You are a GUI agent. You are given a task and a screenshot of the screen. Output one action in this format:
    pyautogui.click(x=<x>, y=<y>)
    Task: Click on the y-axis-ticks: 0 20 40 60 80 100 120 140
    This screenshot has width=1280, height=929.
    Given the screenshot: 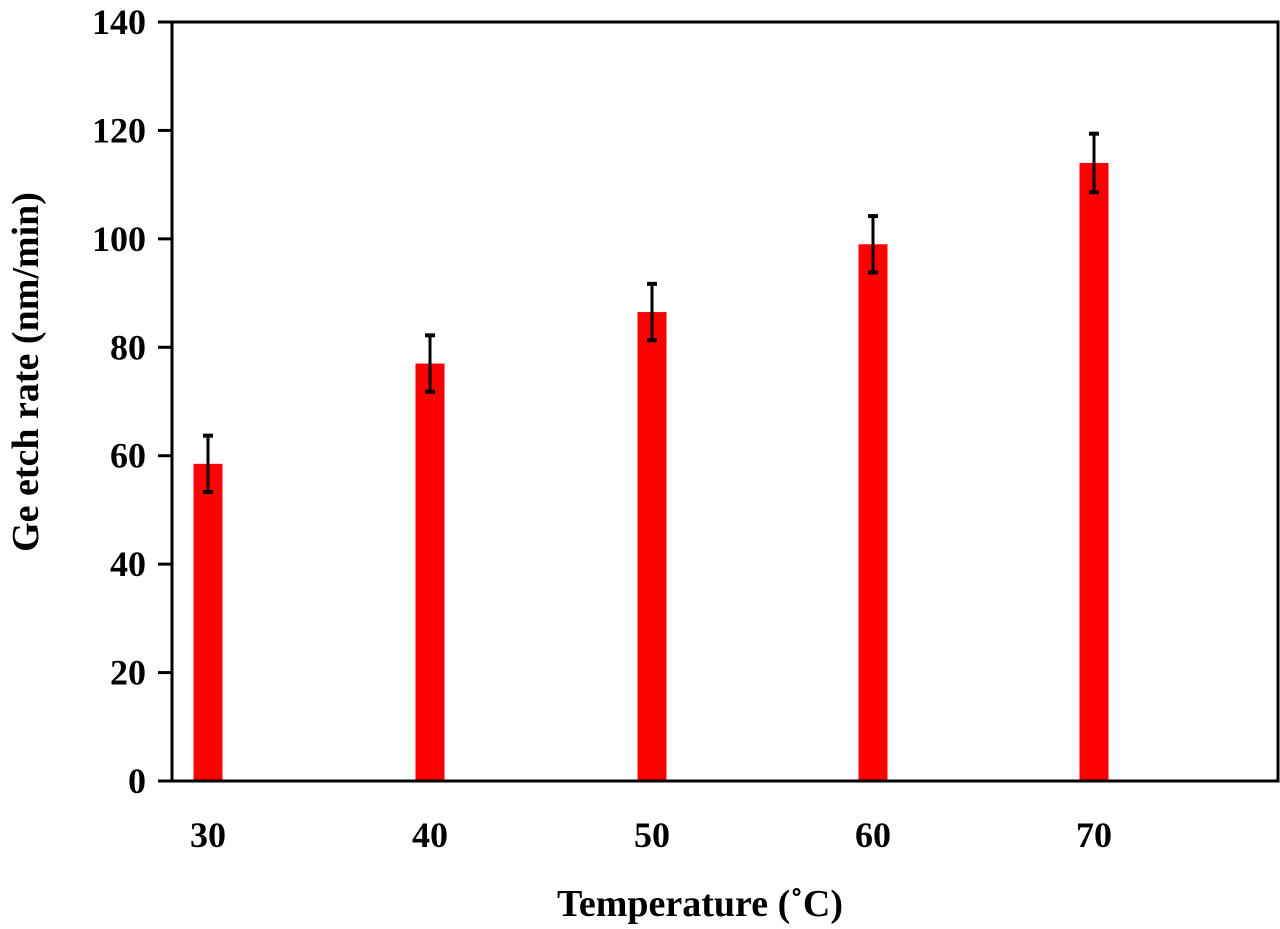 What is the action you would take?
    pyautogui.click(x=132, y=401)
    